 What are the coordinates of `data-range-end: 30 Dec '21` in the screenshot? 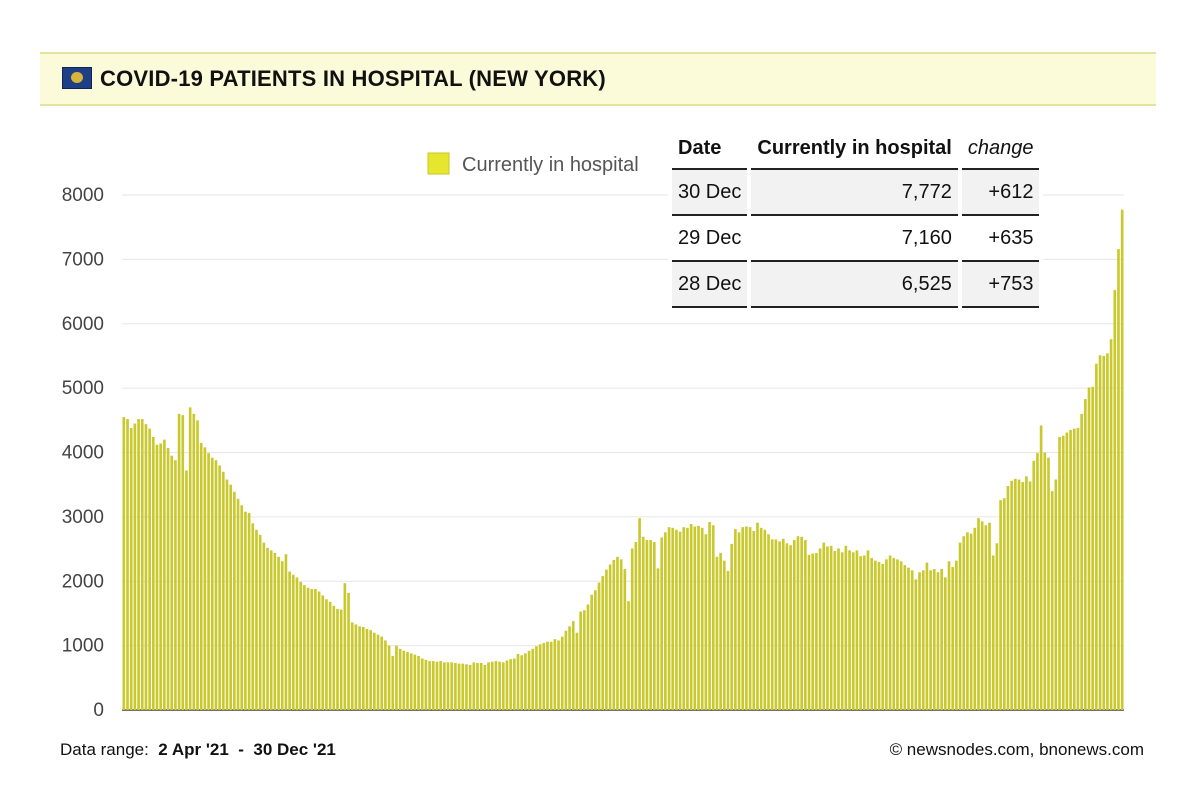 It's located at (294, 749).